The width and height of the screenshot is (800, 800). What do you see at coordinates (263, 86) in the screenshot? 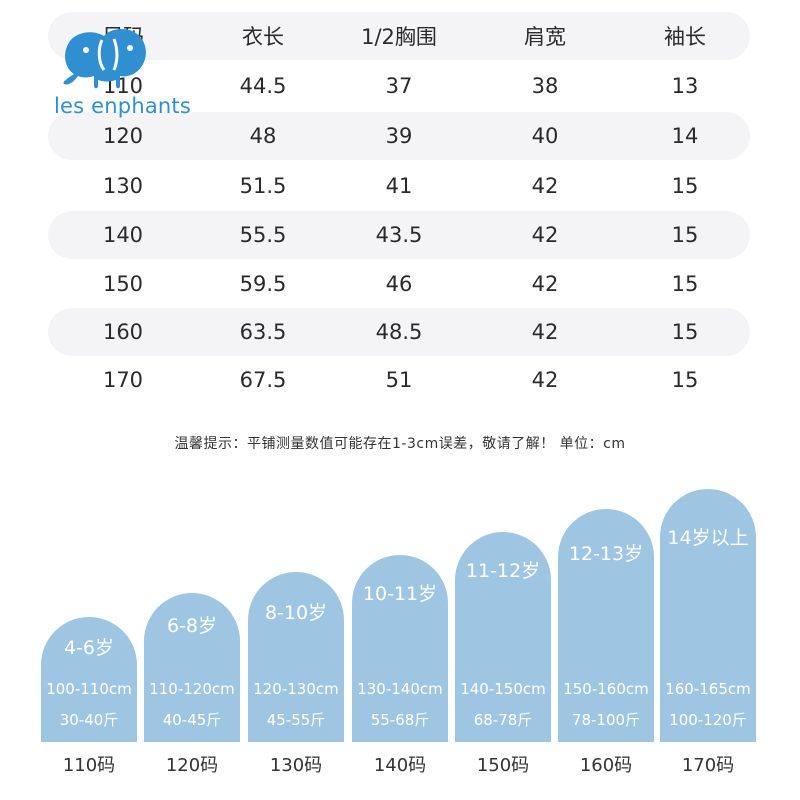
I see `table-cell: 44.5` at bounding box center [263, 86].